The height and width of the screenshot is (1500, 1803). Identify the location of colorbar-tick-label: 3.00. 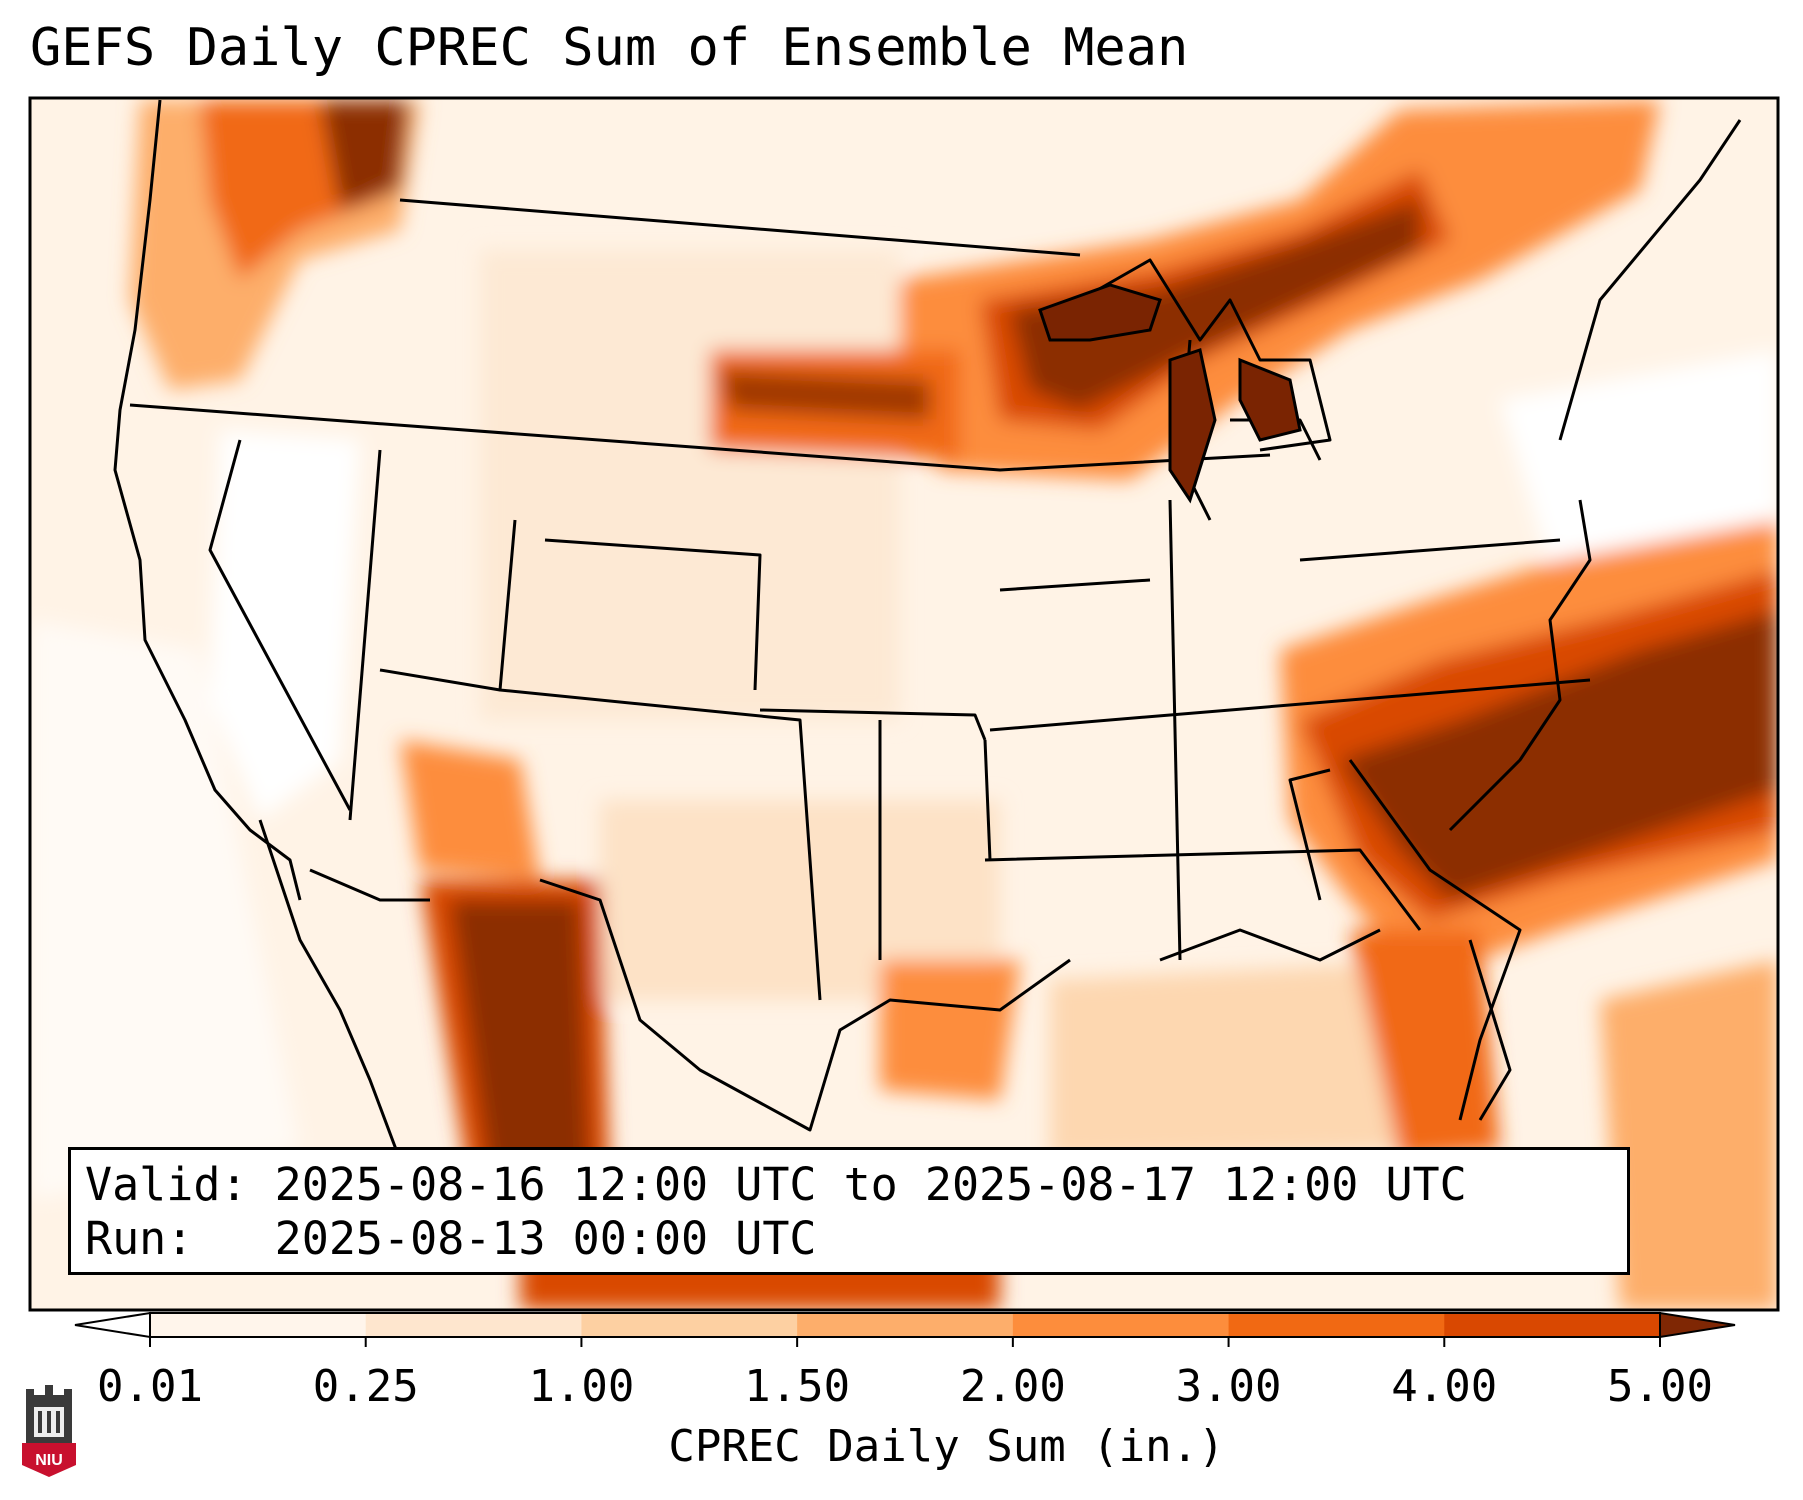
(1228, 1386).